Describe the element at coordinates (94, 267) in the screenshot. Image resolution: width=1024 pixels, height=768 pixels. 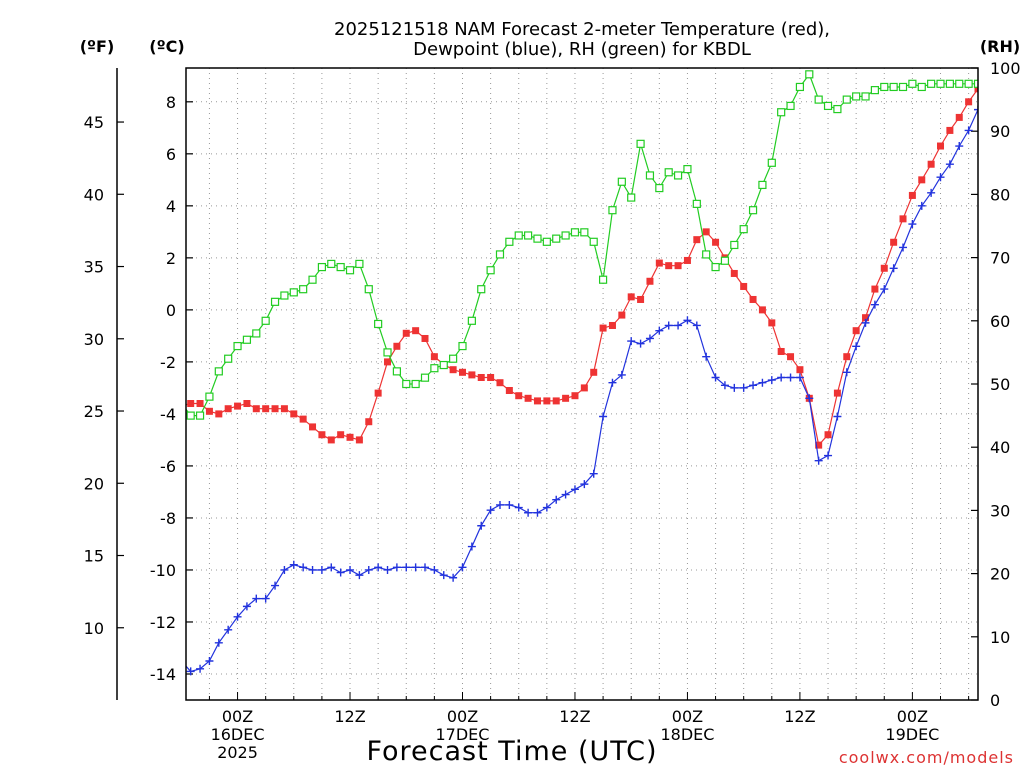
I see `fahrenheit-tick-label: 35` at that location.